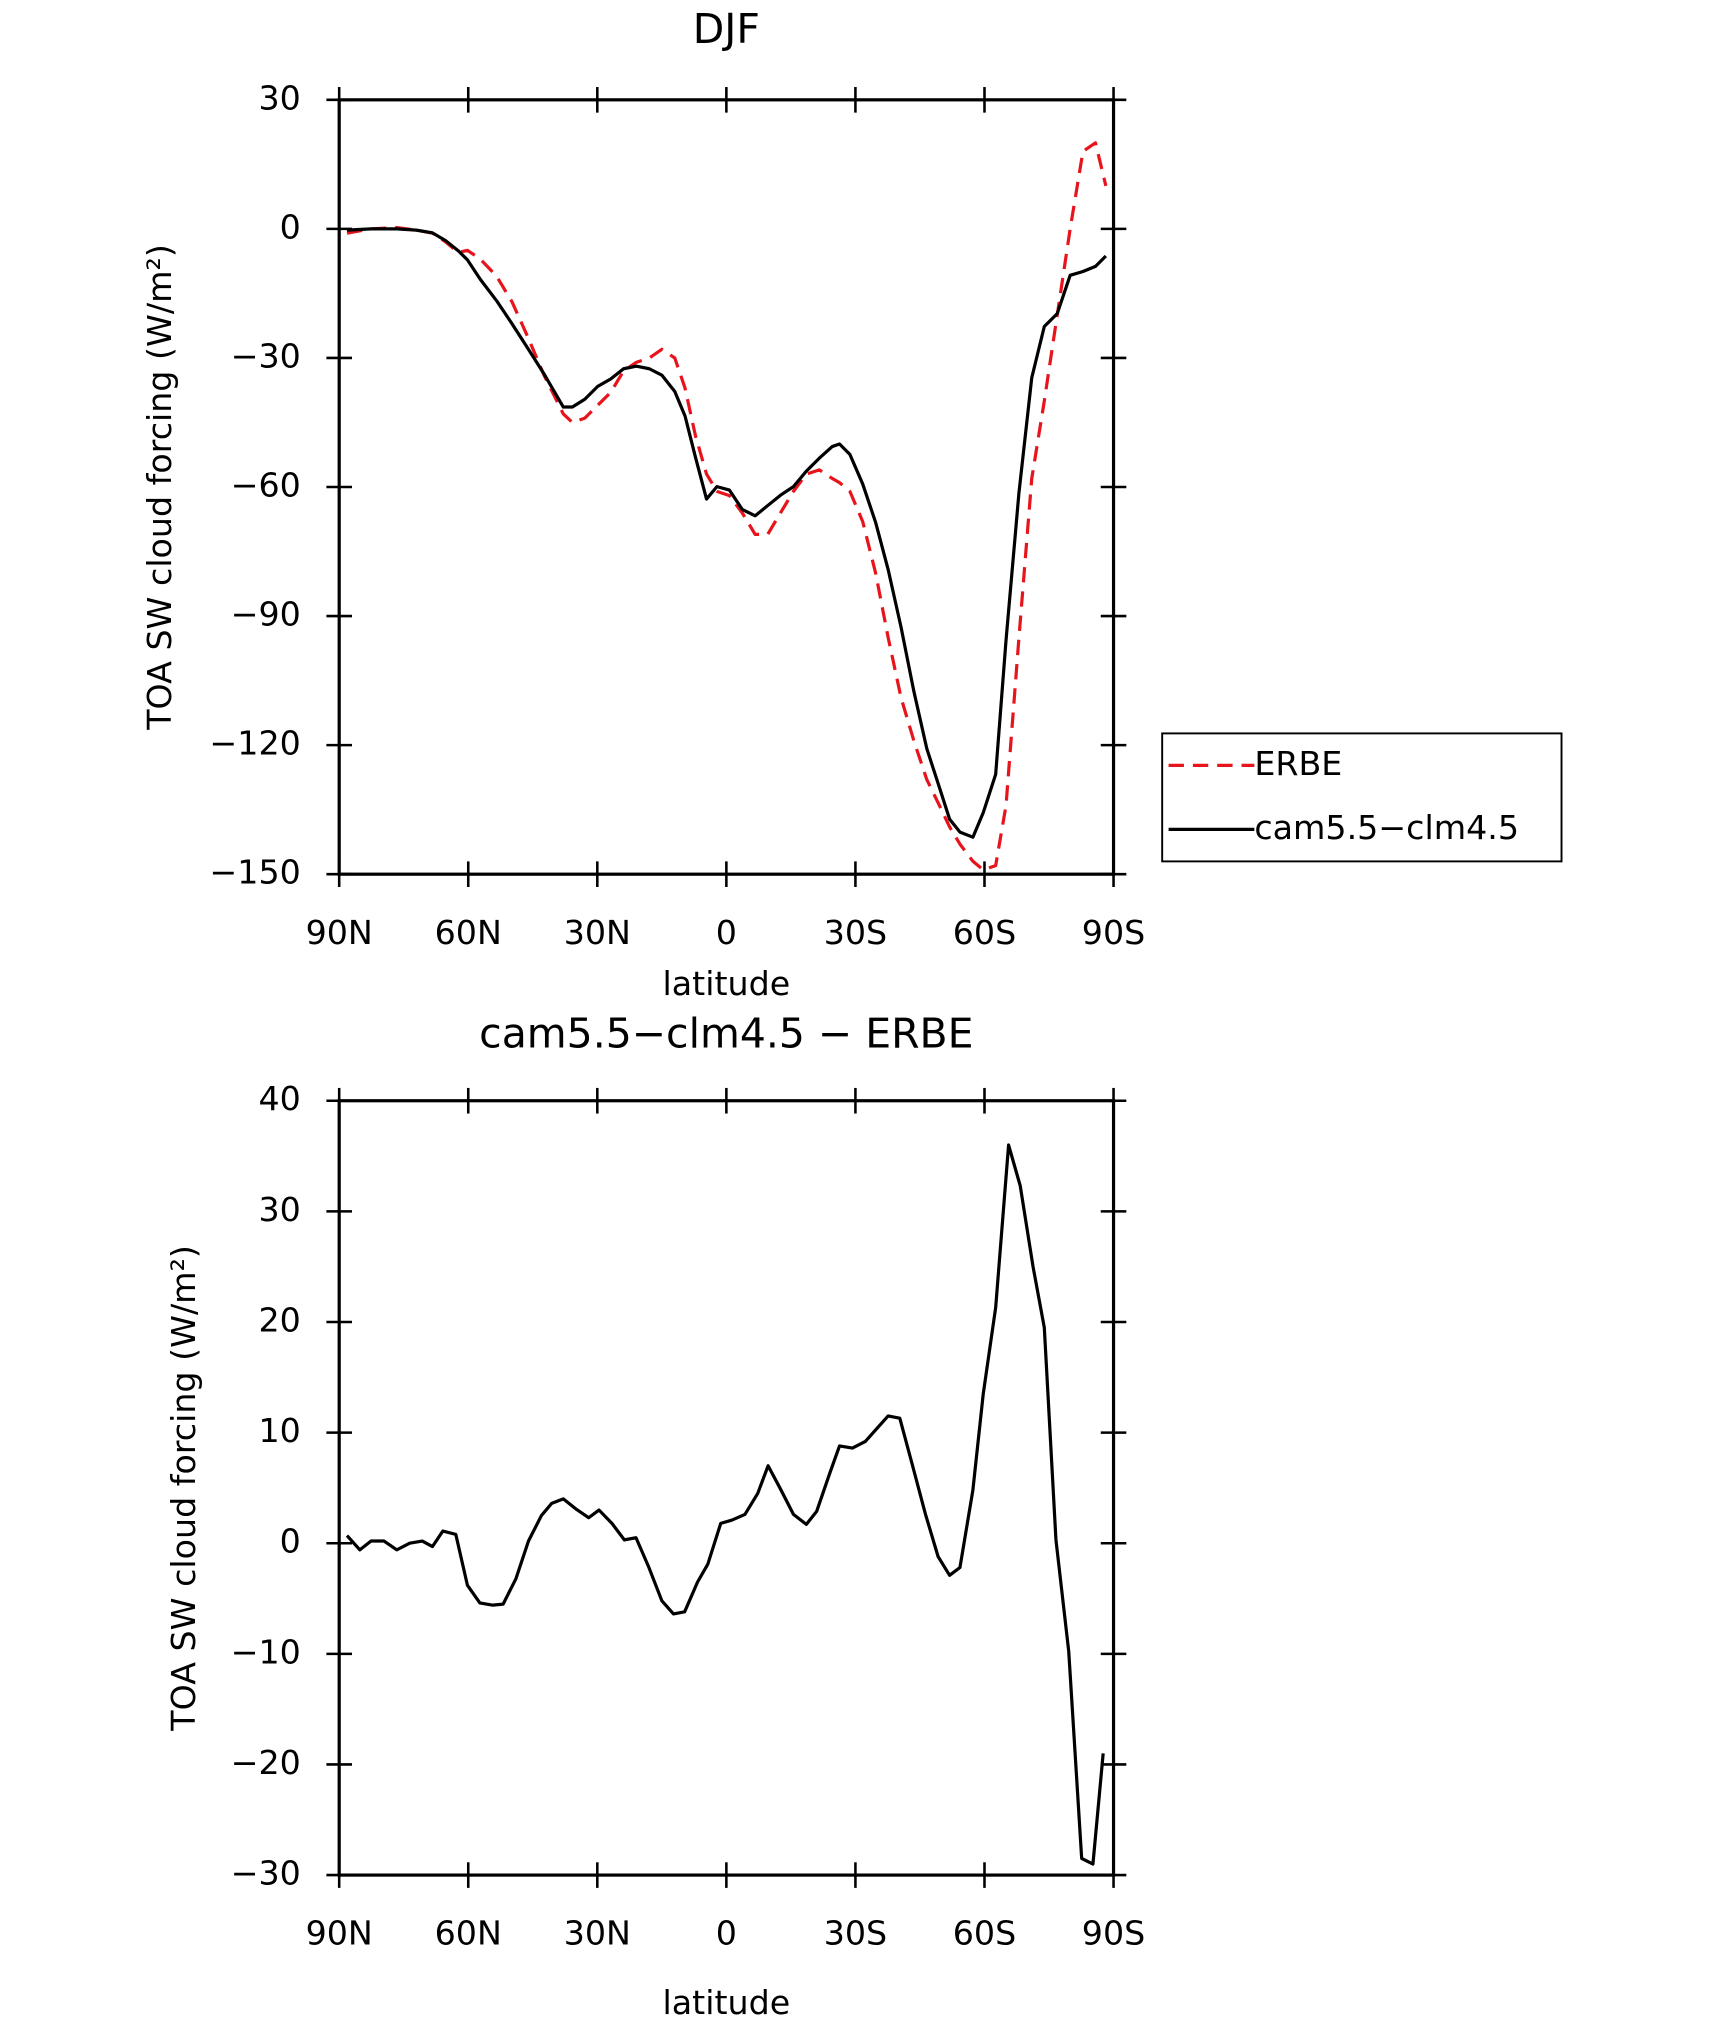 The image size is (1710, 2021). I want to click on legend-label: cam5.5−clm4.5, so click(1386, 827).